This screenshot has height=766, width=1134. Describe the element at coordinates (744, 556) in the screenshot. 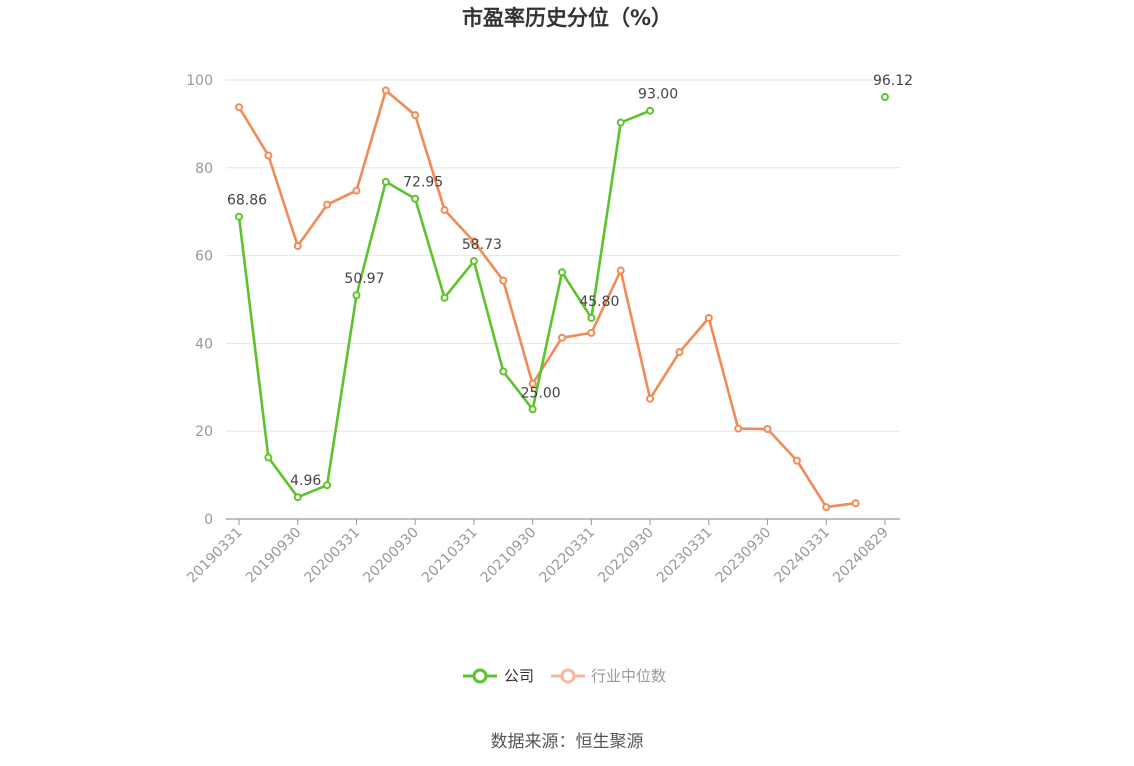

I see `x-tick-label: 20230930` at that location.